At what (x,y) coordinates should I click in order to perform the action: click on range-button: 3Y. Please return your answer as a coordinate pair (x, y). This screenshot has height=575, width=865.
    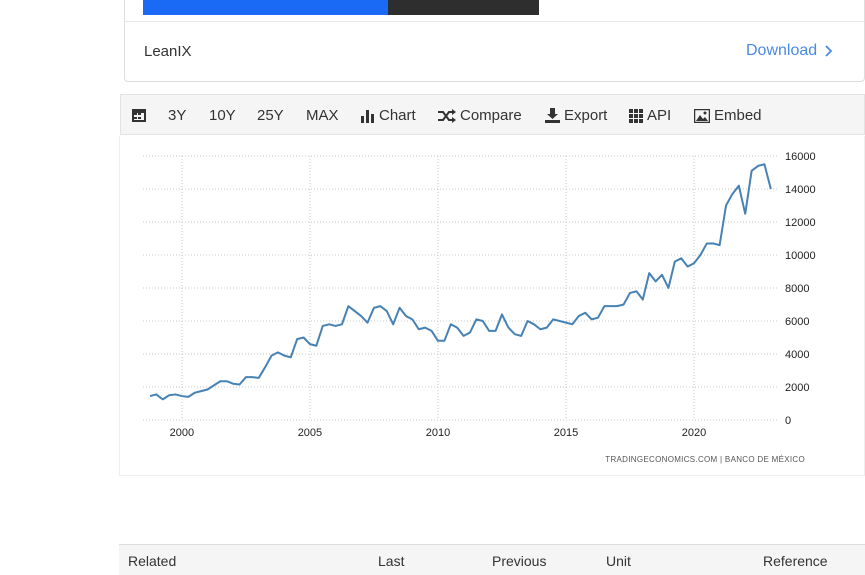
    Looking at the image, I should click on (177, 115).